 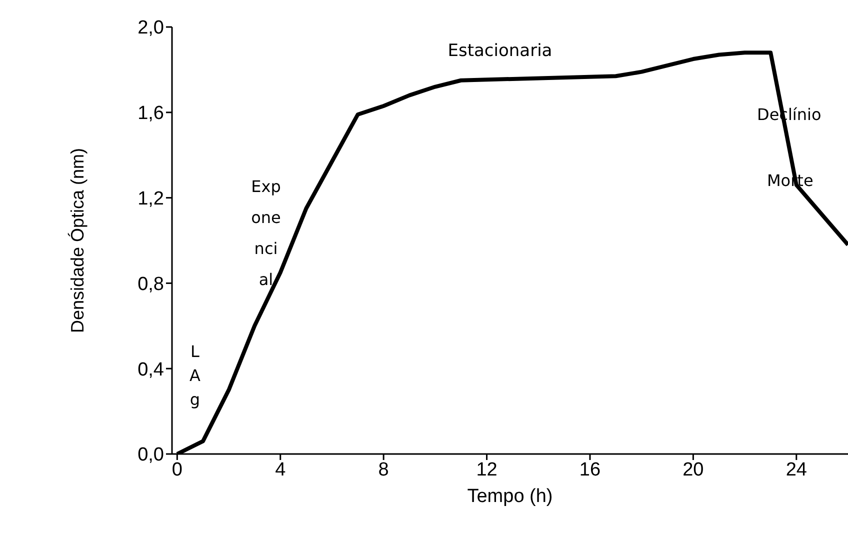 I want to click on y-tick-label: 0,4, so click(x=151, y=369).